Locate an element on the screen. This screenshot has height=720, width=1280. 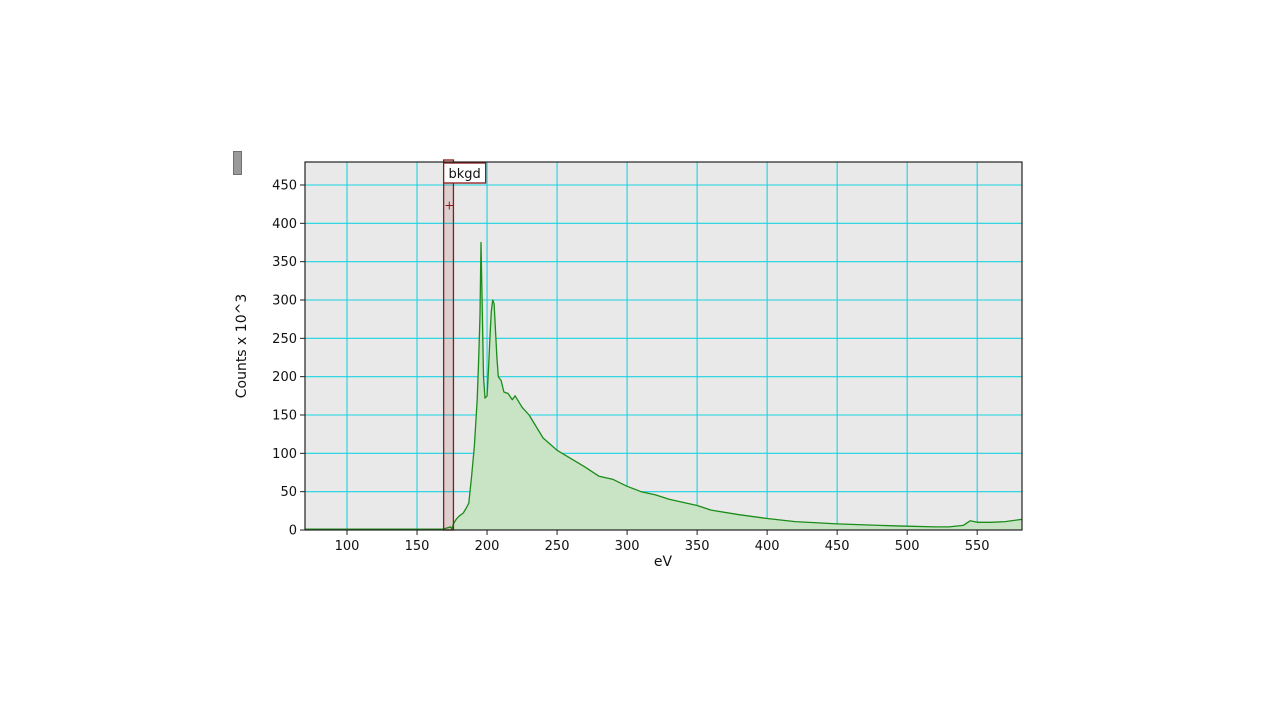
region-label-box is located at coordinates (464, 173).